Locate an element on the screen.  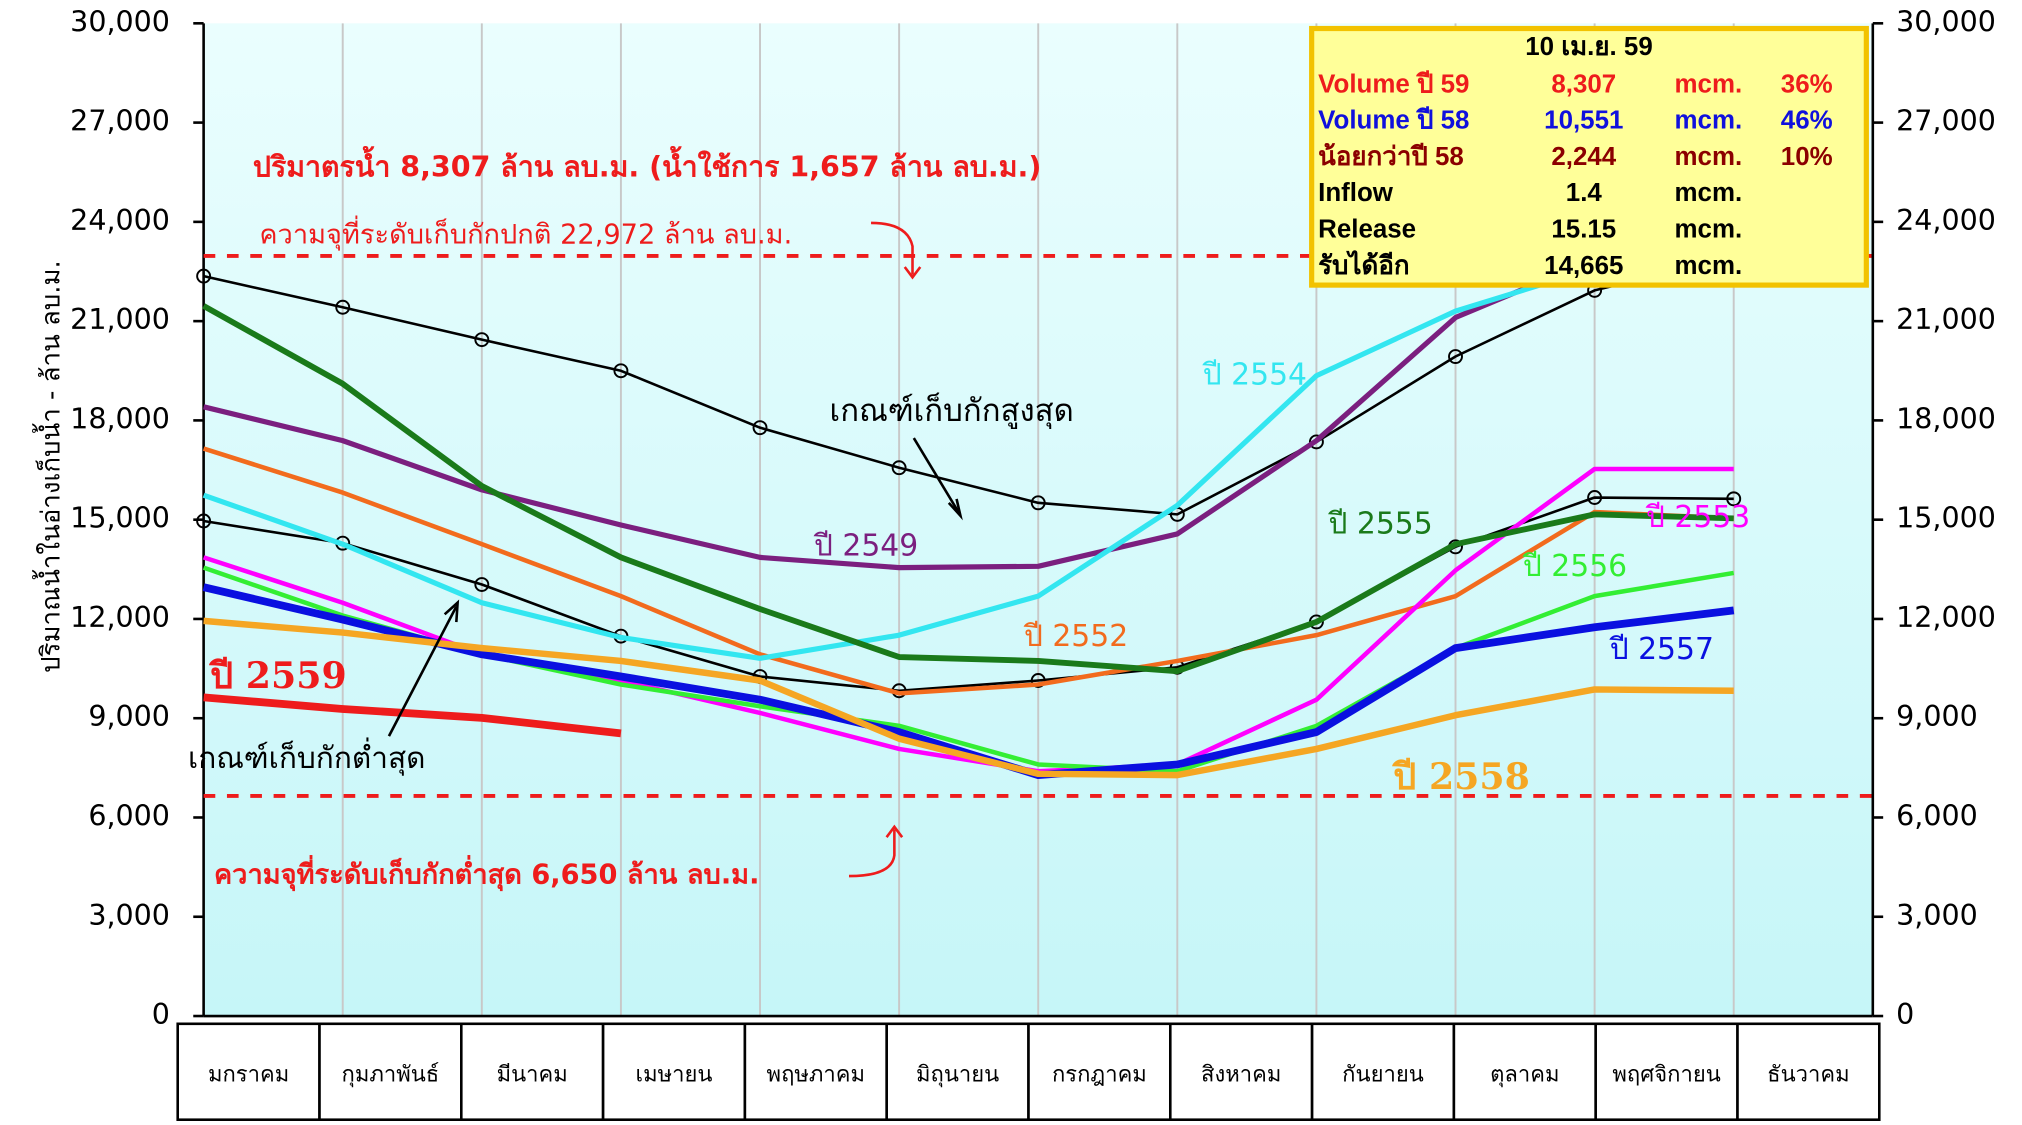
y-tick-label: 30,000 is located at coordinates (120, 21).